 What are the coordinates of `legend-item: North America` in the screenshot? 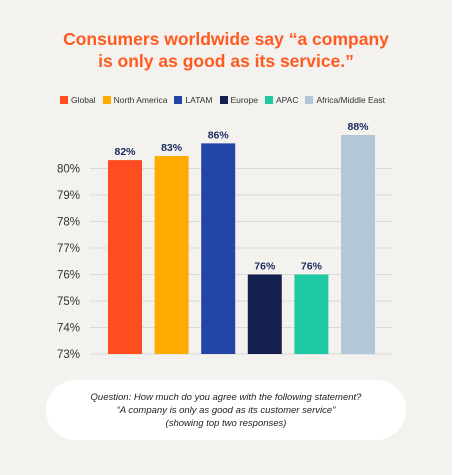 It's located at (135, 100).